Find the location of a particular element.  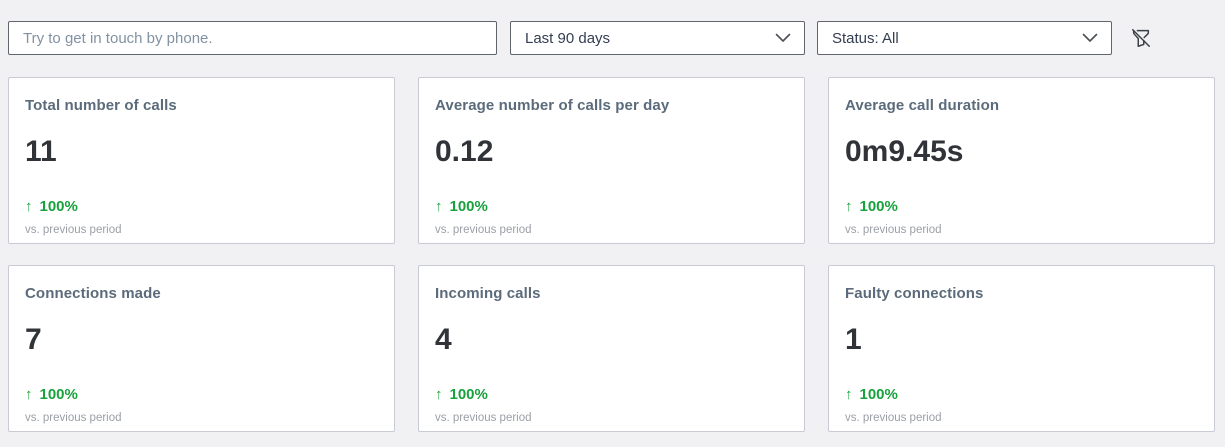

card-value: 1 is located at coordinates (853, 339).